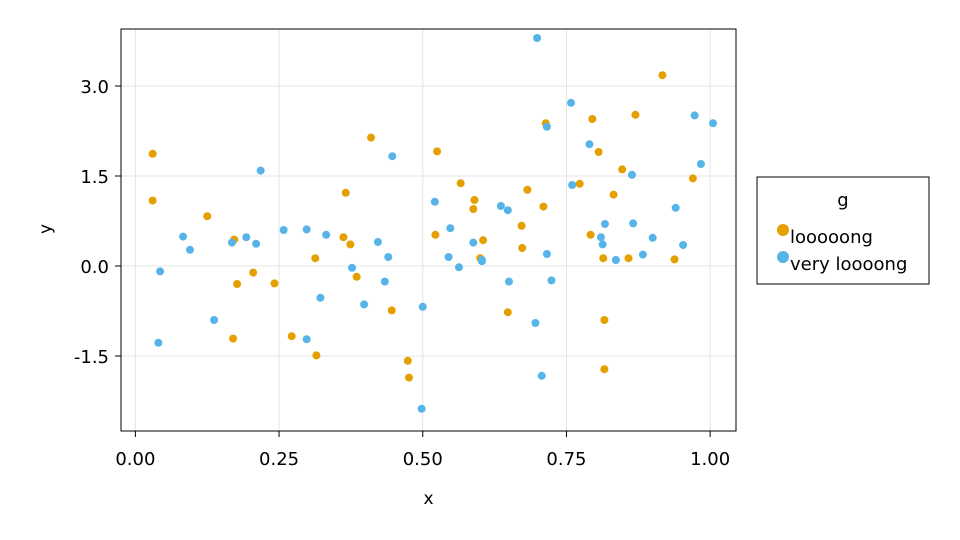 This screenshot has width=960, height=540. I want to click on y-tick-label: 3.0, so click(94, 87).